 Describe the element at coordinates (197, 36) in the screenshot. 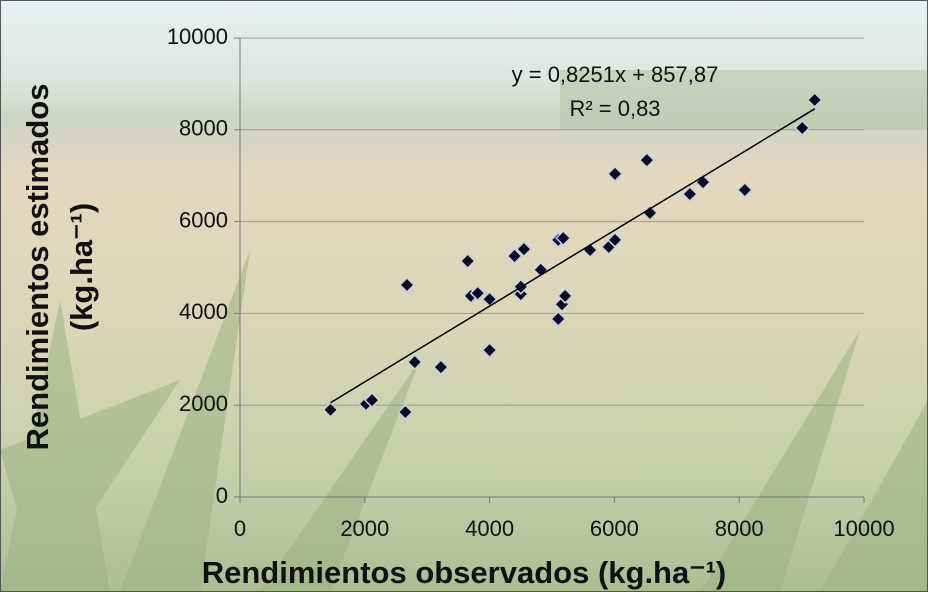

I see `y-tick-label: 10000` at that location.